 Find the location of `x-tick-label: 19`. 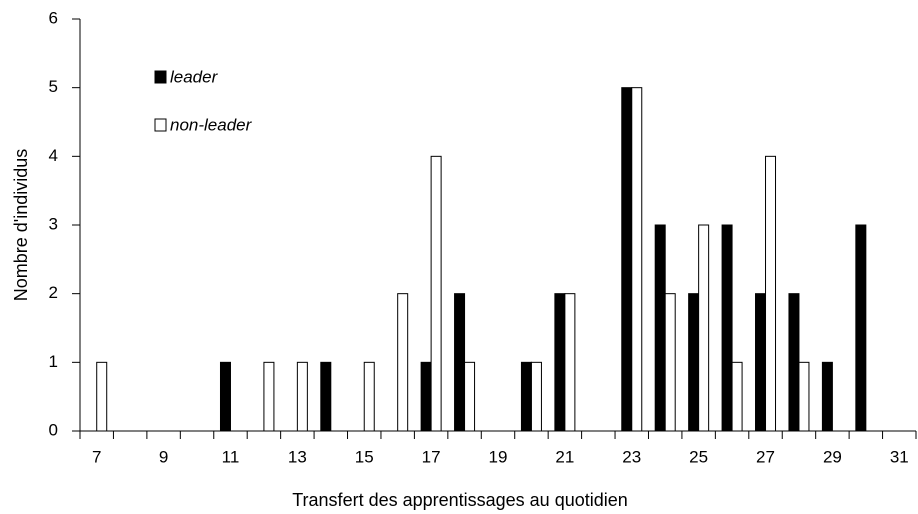

x-tick-label: 19 is located at coordinates (498, 456).